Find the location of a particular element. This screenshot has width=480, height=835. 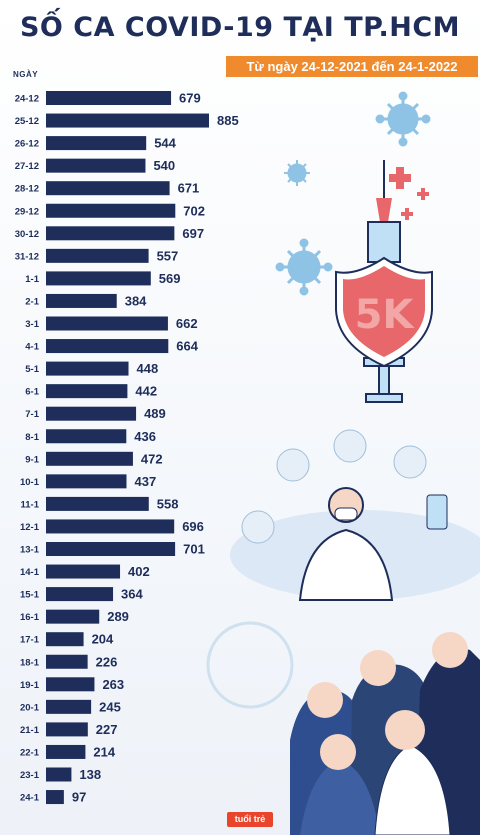

value-label: 289 is located at coordinates (118, 616).